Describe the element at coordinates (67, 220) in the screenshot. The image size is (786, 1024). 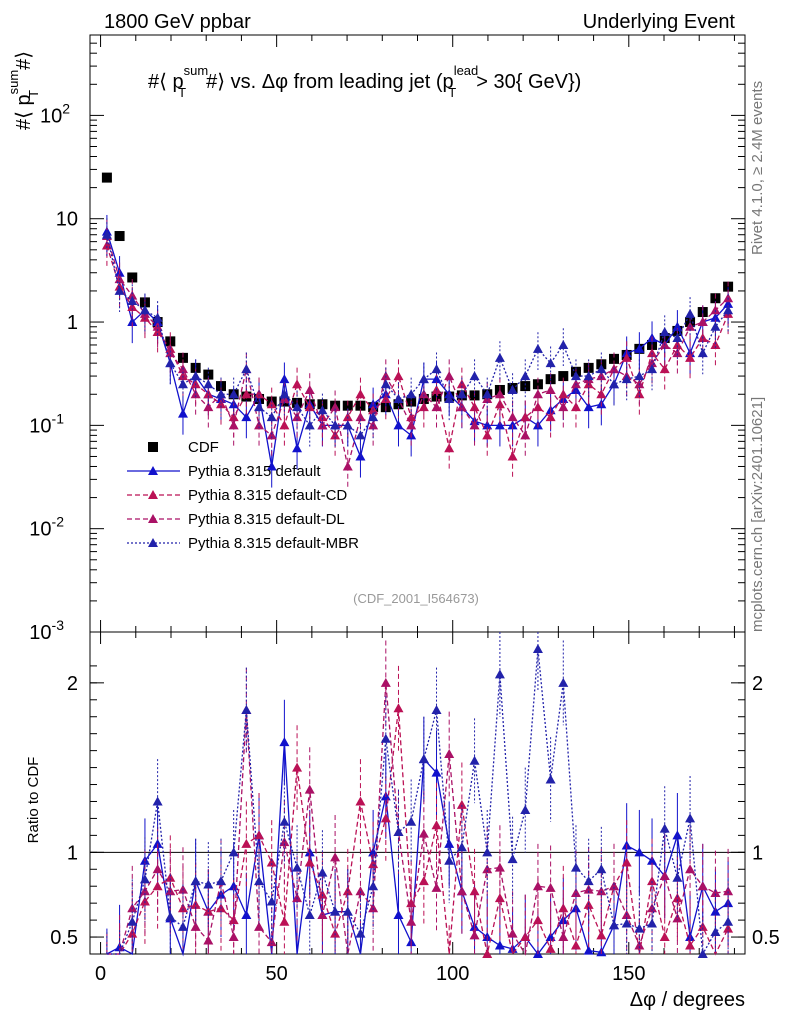
I see `y-tick-label: 10` at that location.